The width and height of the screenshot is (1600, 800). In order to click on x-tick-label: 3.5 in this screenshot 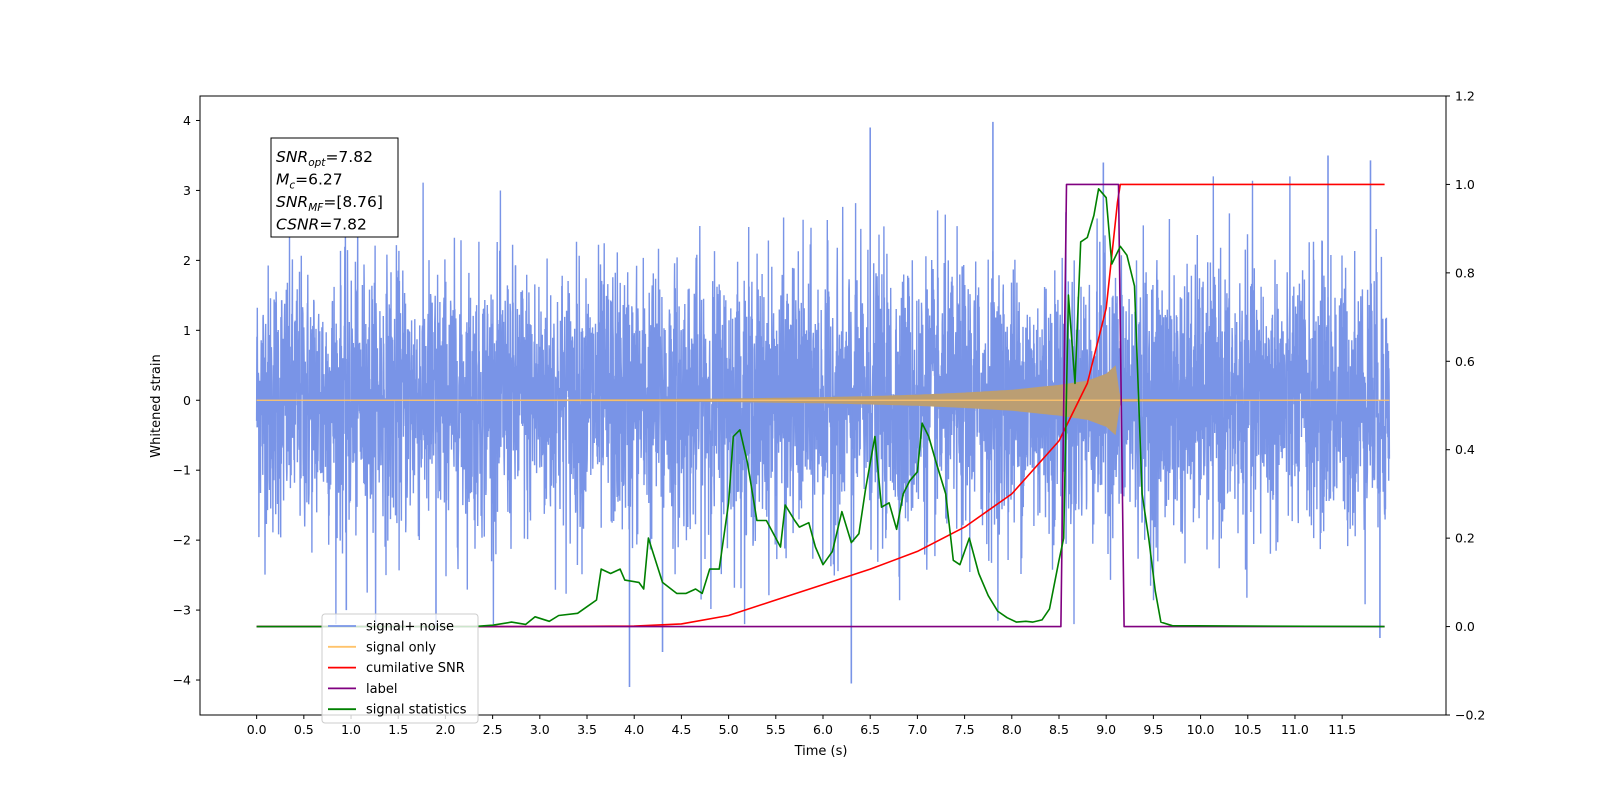, I will do `click(587, 729)`.